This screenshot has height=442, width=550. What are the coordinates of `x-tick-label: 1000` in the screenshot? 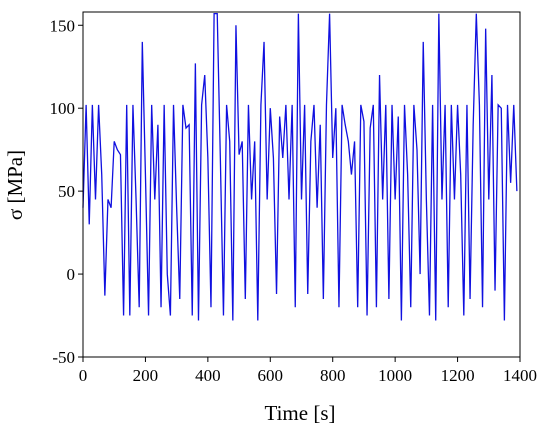 It's located at (395, 375).